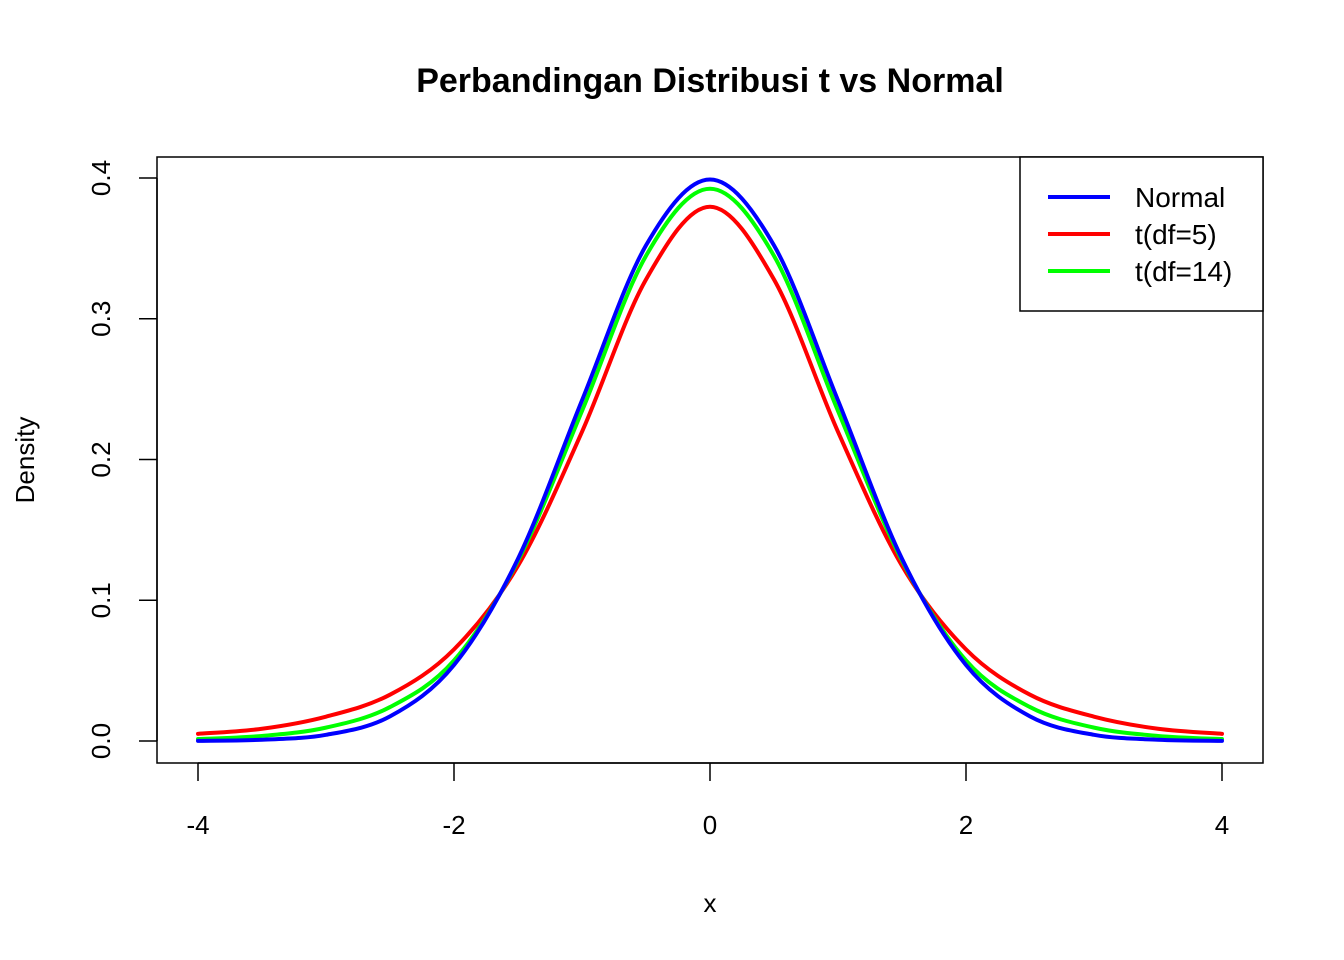 The height and width of the screenshot is (960, 1344). Describe the element at coordinates (1180, 197) in the screenshot. I see `legend-label-normal: Normal` at that location.